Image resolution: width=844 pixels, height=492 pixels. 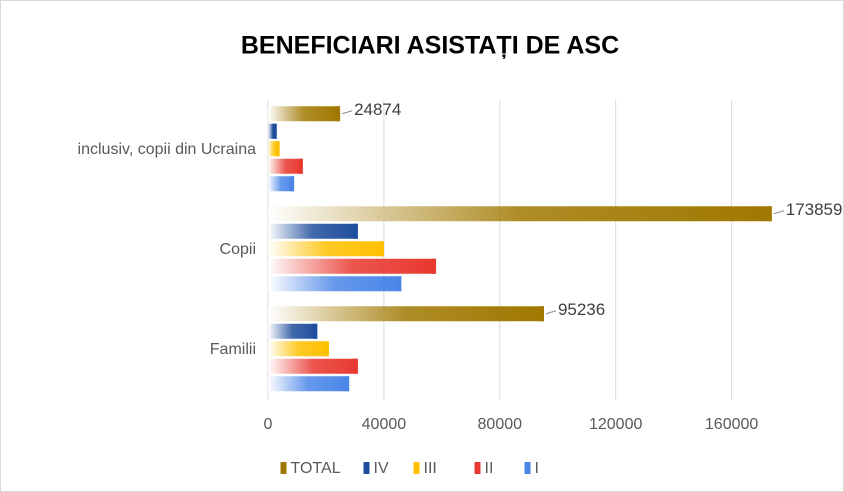 I want to click on y-tick-label: Familii, so click(x=233, y=349).